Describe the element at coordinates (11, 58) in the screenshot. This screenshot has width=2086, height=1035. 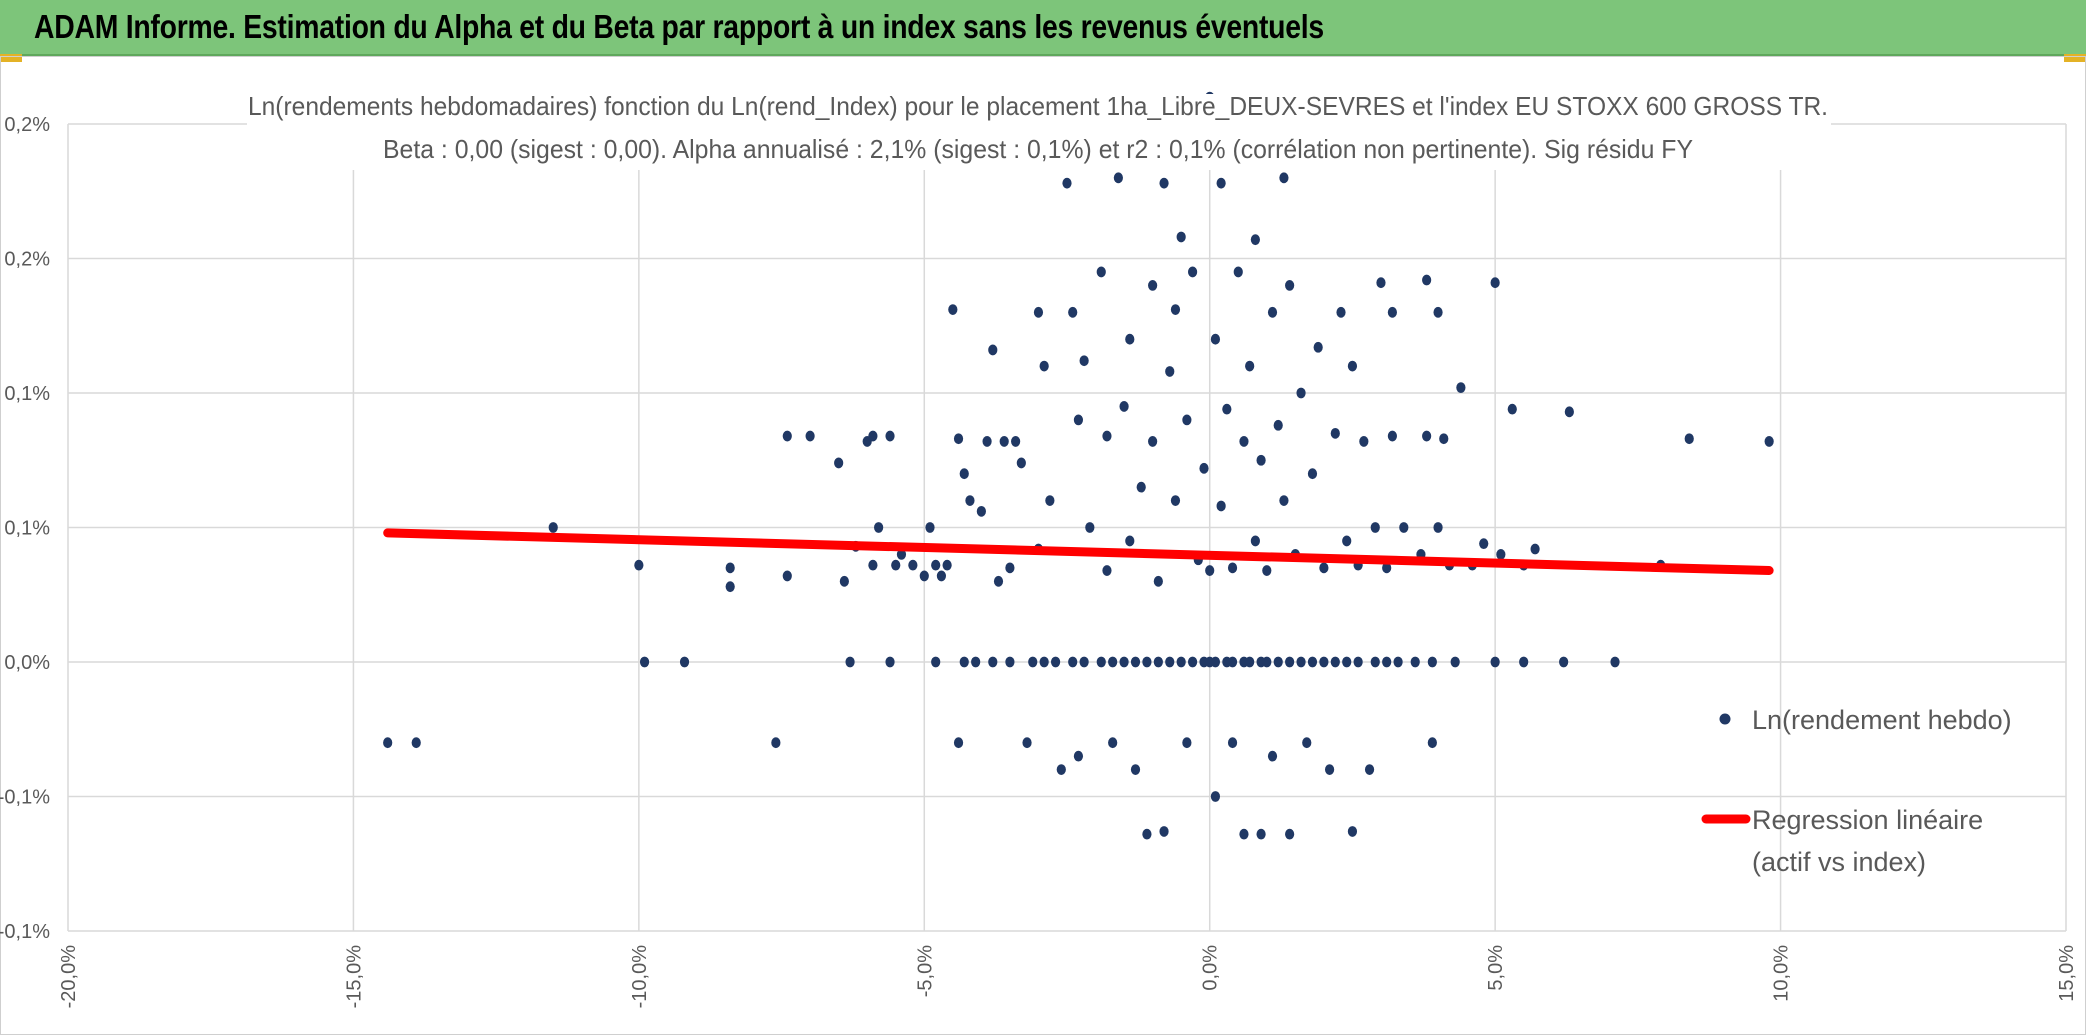
I see `corner-marker-left` at that location.